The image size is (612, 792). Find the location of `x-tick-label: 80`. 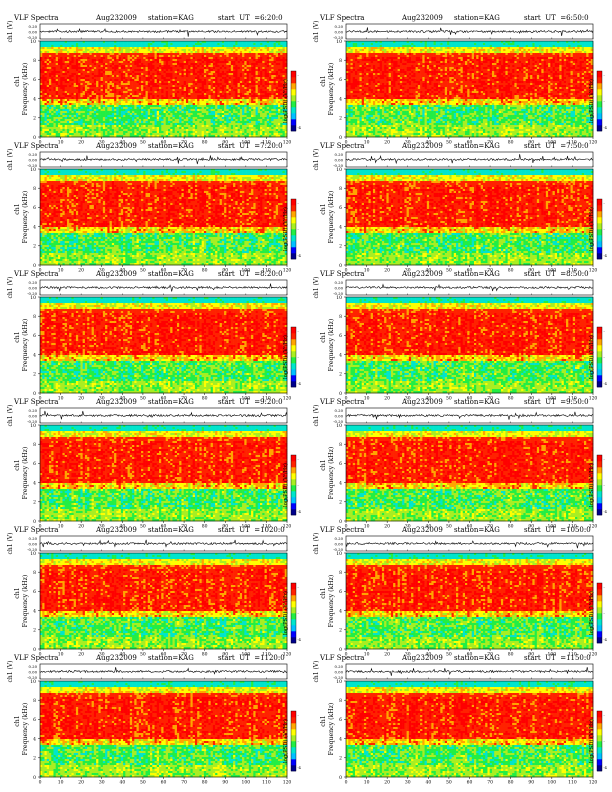

x-tick-label: 80 is located at coordinates (205, 782).